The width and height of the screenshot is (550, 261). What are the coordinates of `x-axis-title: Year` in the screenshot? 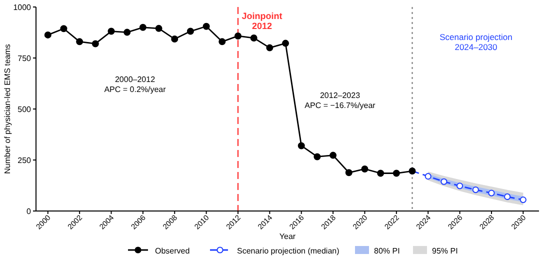 It's located at (287, 236).